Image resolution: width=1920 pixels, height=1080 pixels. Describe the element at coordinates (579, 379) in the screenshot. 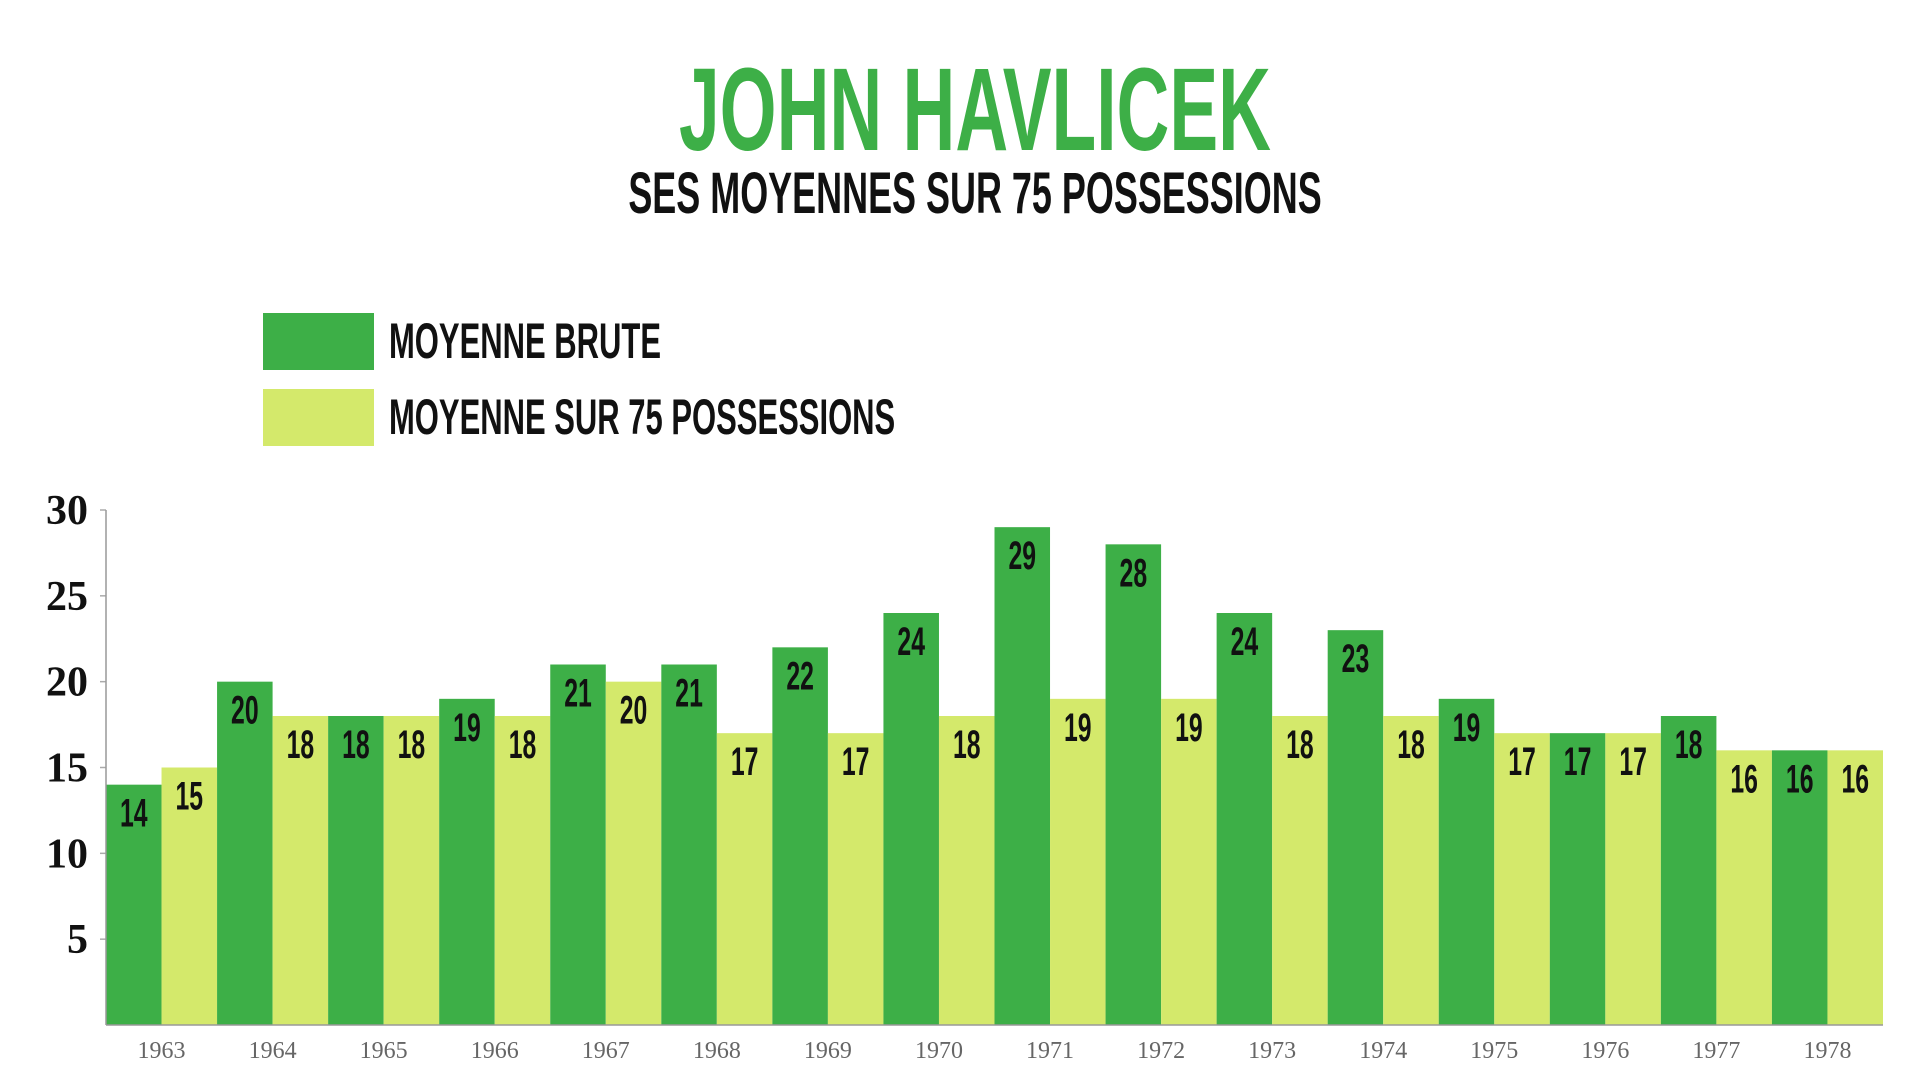

I see `legend: MOYENNE BRUTE MOYENNE SUR 75 POSSESSIONS` at that location.